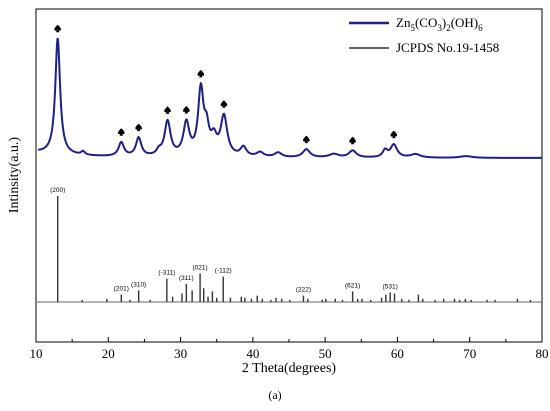 The width and height of the screenshot is (550, 411). What do you see at coordinates (325, 353) in the screenshot?
I see `x-tick-label: 50` at bounding box center [325, 353].